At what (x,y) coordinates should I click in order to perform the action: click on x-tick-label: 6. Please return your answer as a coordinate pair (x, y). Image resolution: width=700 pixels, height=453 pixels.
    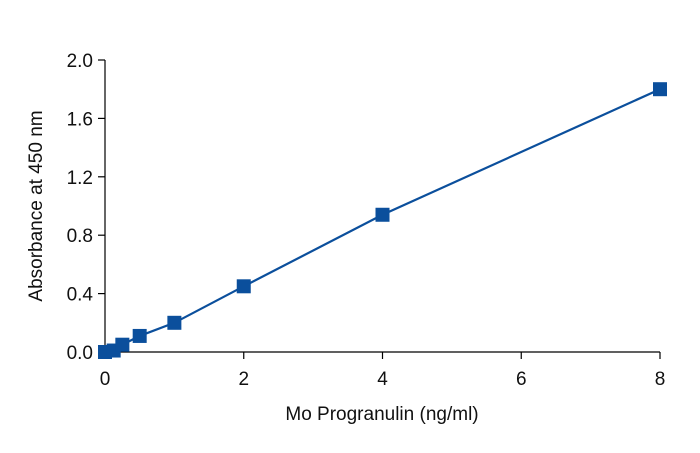
    Looking at the image, I should click on (521, 379).